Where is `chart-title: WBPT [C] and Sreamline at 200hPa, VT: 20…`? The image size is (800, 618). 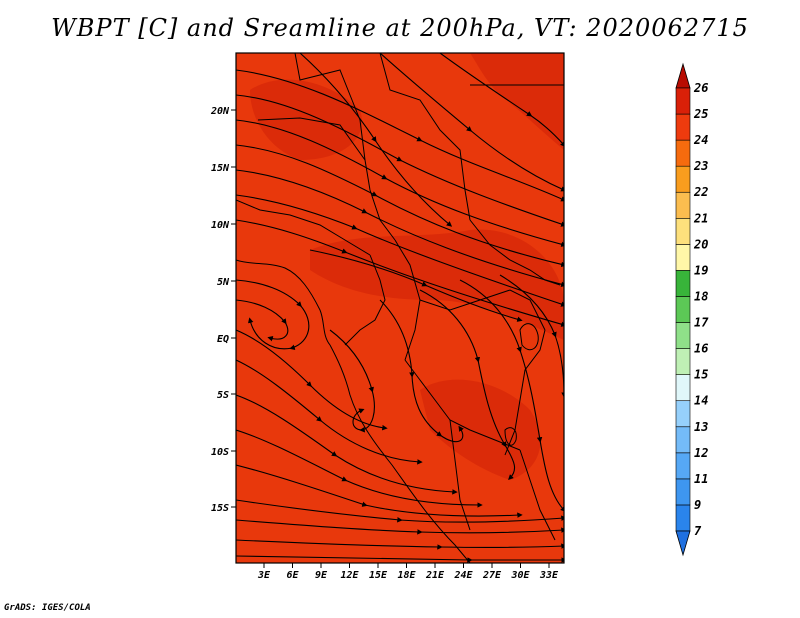 chart-title: WBPT [C] and Sreamline at 200hPa, VT: 20… is located at coordinates (400, 28).